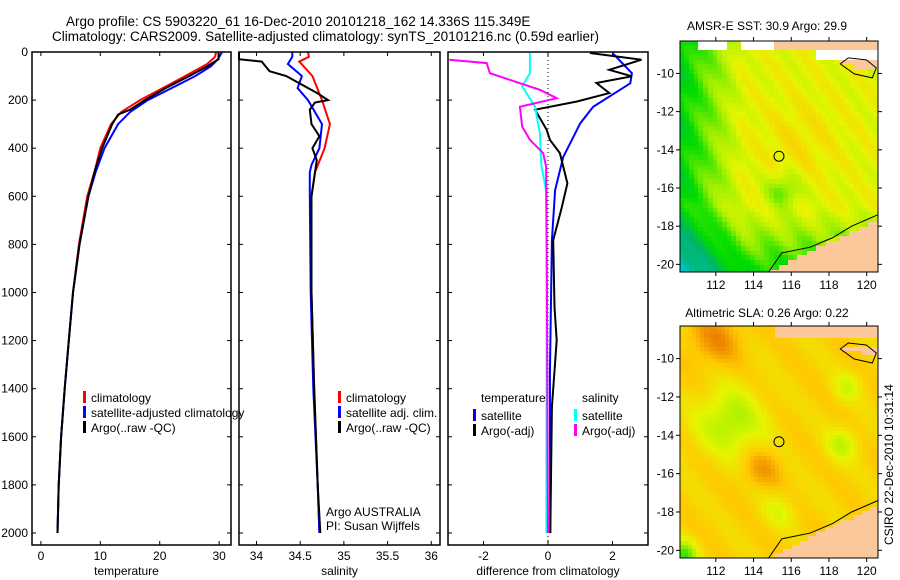 Image resolution: width=900 pixels, height=580 pixels. I want to click on x-axis-label: temperature, so click(126, 571).